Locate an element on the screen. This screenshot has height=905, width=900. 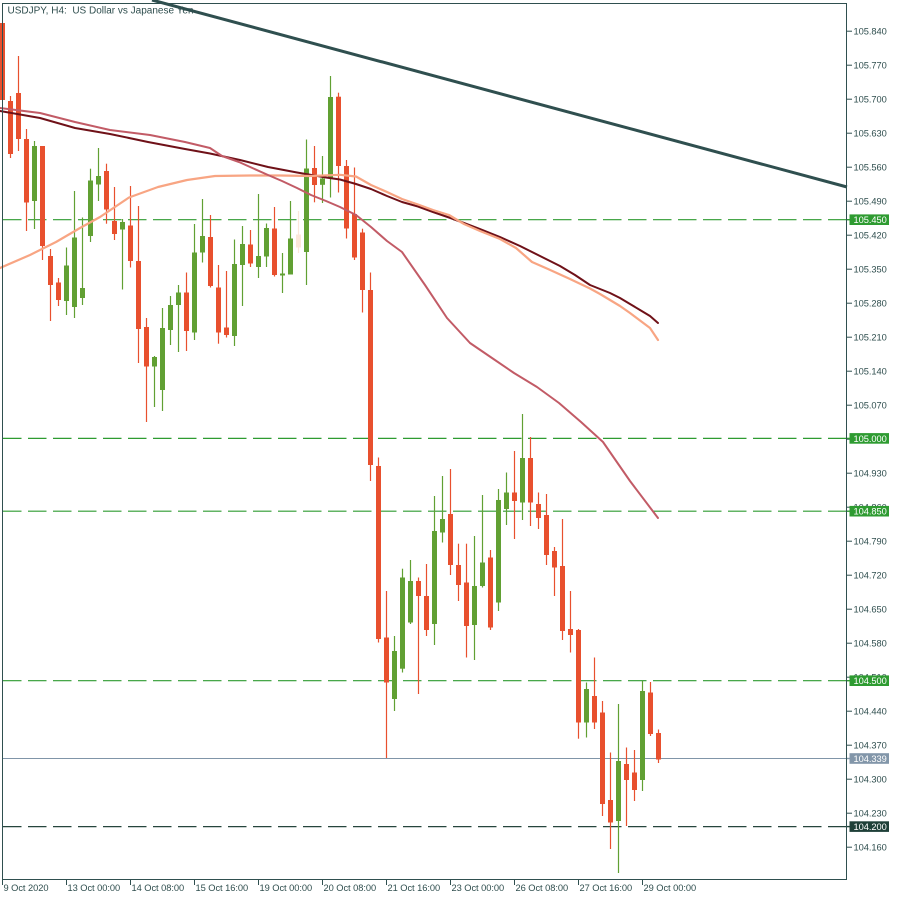
svg-text: 20 Oct 08:00 is located at coordinates (350, 888).